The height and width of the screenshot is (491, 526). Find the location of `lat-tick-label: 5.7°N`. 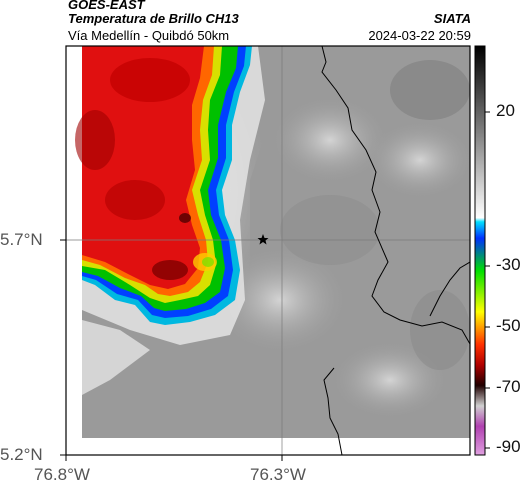

lat-tick-label: 5.7°N is located at coordinates (21, 239).